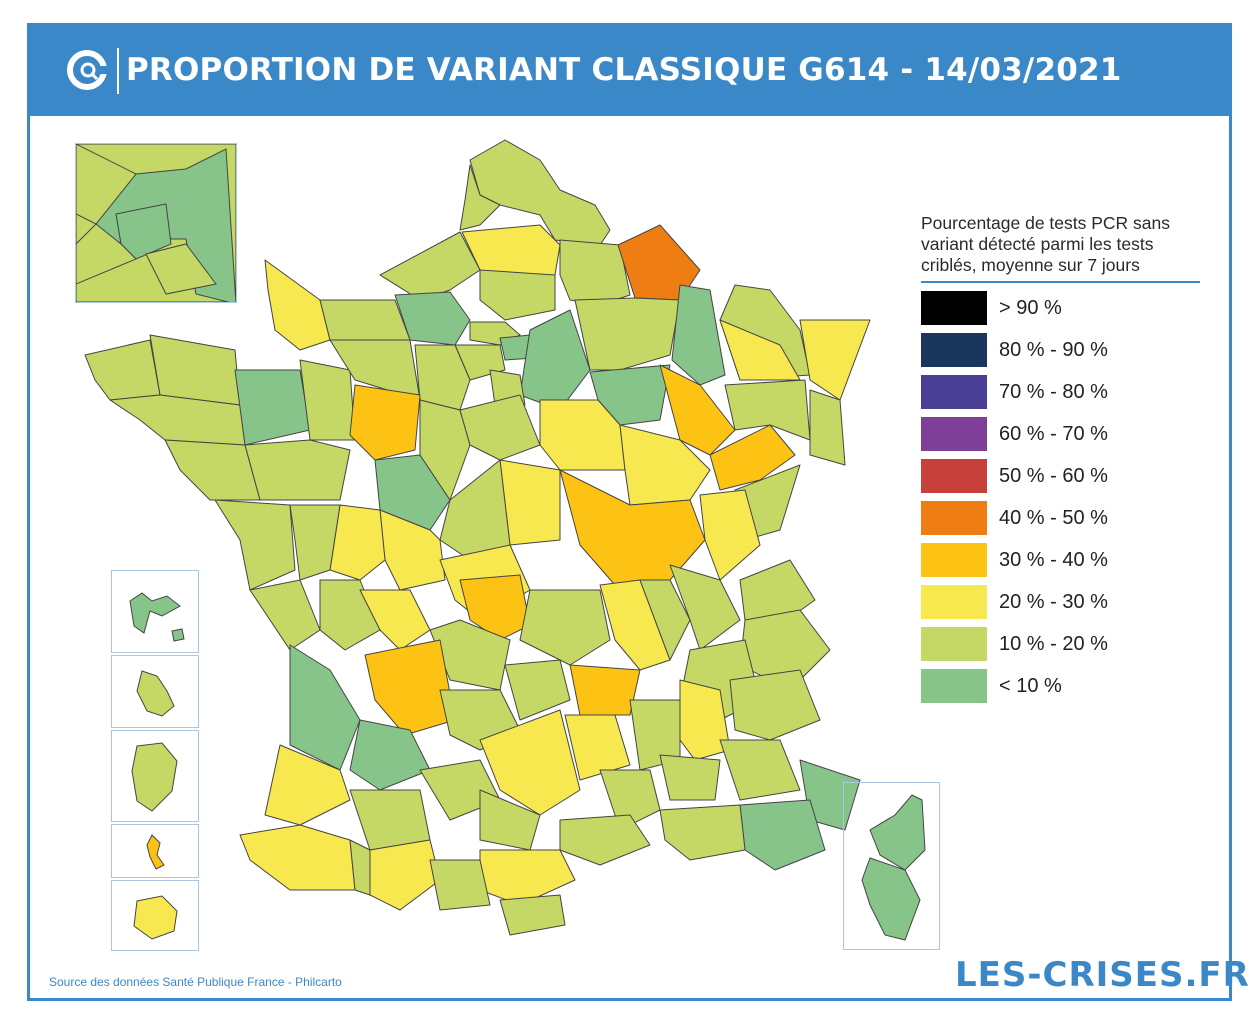 This screenshot has height=1024, width=1259. I want to click on dept-seine-maritime, so click(430, 266).